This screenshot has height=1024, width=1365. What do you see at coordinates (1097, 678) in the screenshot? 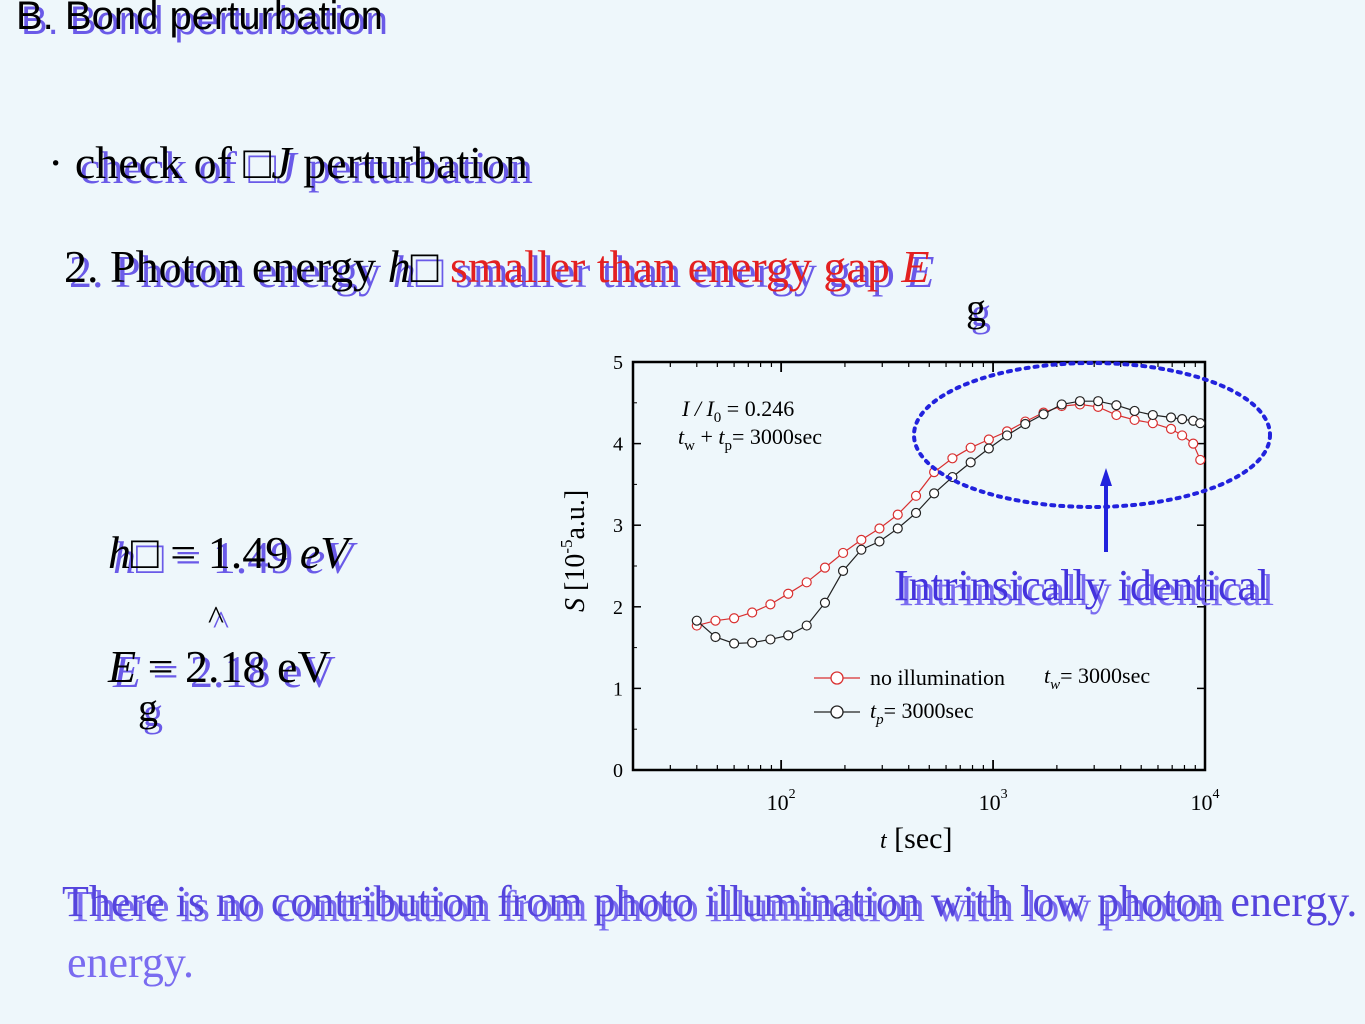
I see `legend-red-condition: tw= 3000sec` at bounding box center [1097, 678].